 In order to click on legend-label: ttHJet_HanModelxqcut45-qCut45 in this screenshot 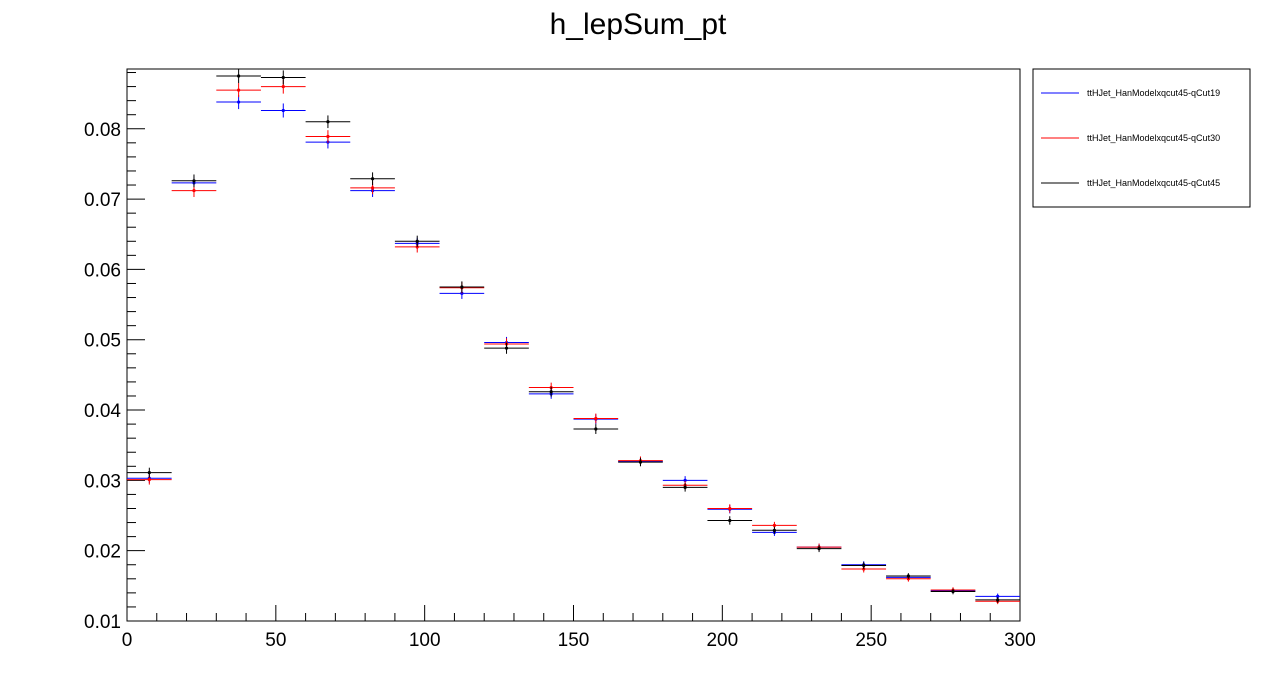, I will do `click(1153, 183)`.